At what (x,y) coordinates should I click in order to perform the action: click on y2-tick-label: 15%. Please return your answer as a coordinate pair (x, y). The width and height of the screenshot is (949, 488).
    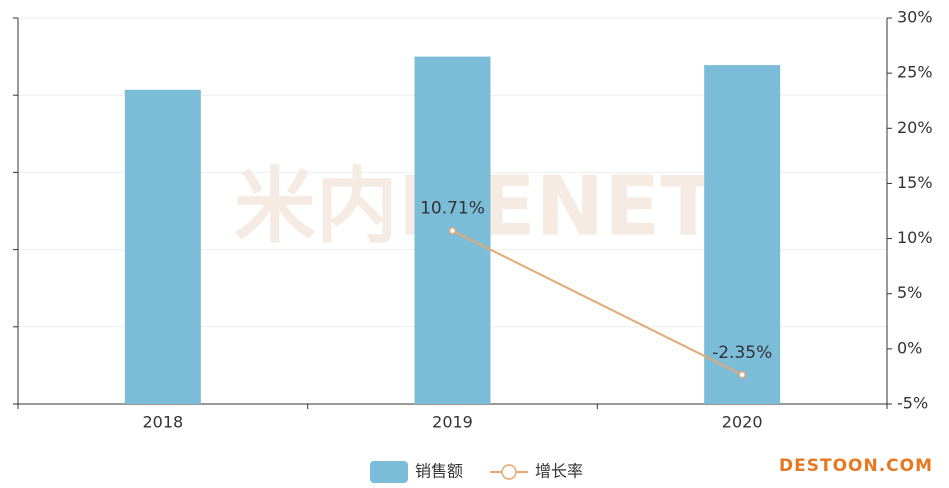
    Looking at the image, I should click on (915, 182).